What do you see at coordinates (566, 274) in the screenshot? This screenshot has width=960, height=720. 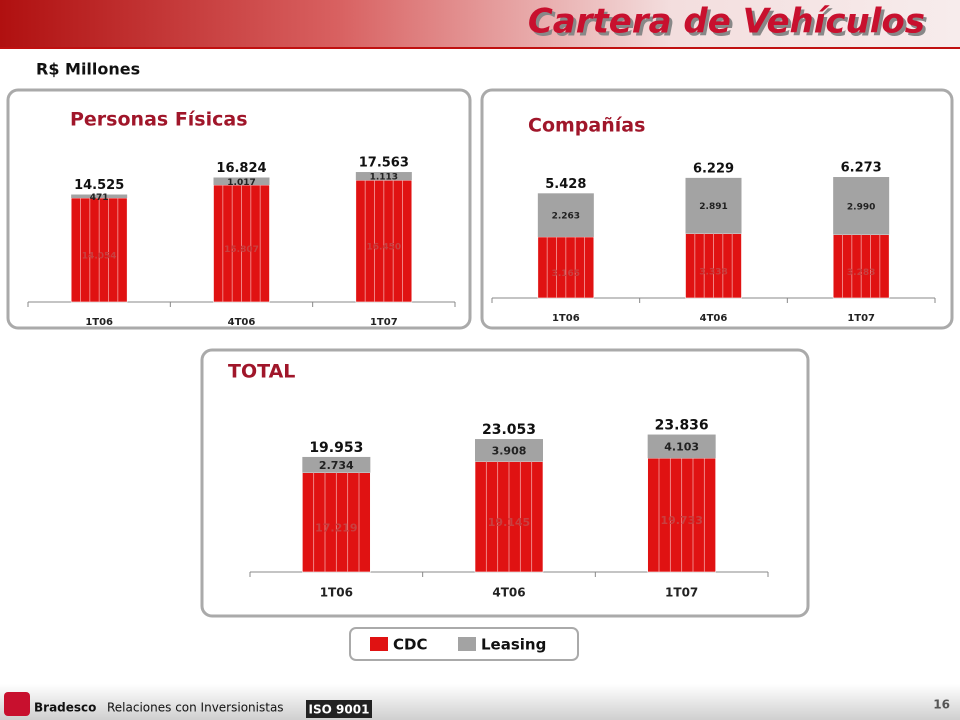 I see `value-label: 3.165` at bounding box center [566, 274].